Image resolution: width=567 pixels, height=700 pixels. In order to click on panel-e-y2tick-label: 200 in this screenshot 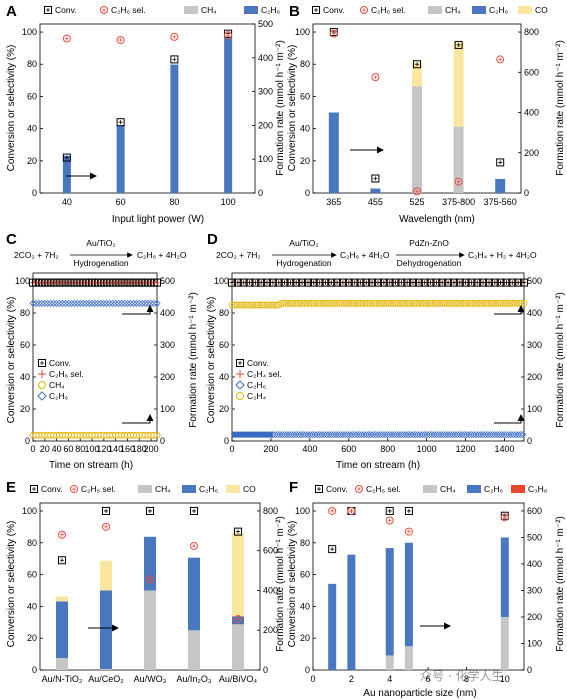, I will do `click(270, 630)`.